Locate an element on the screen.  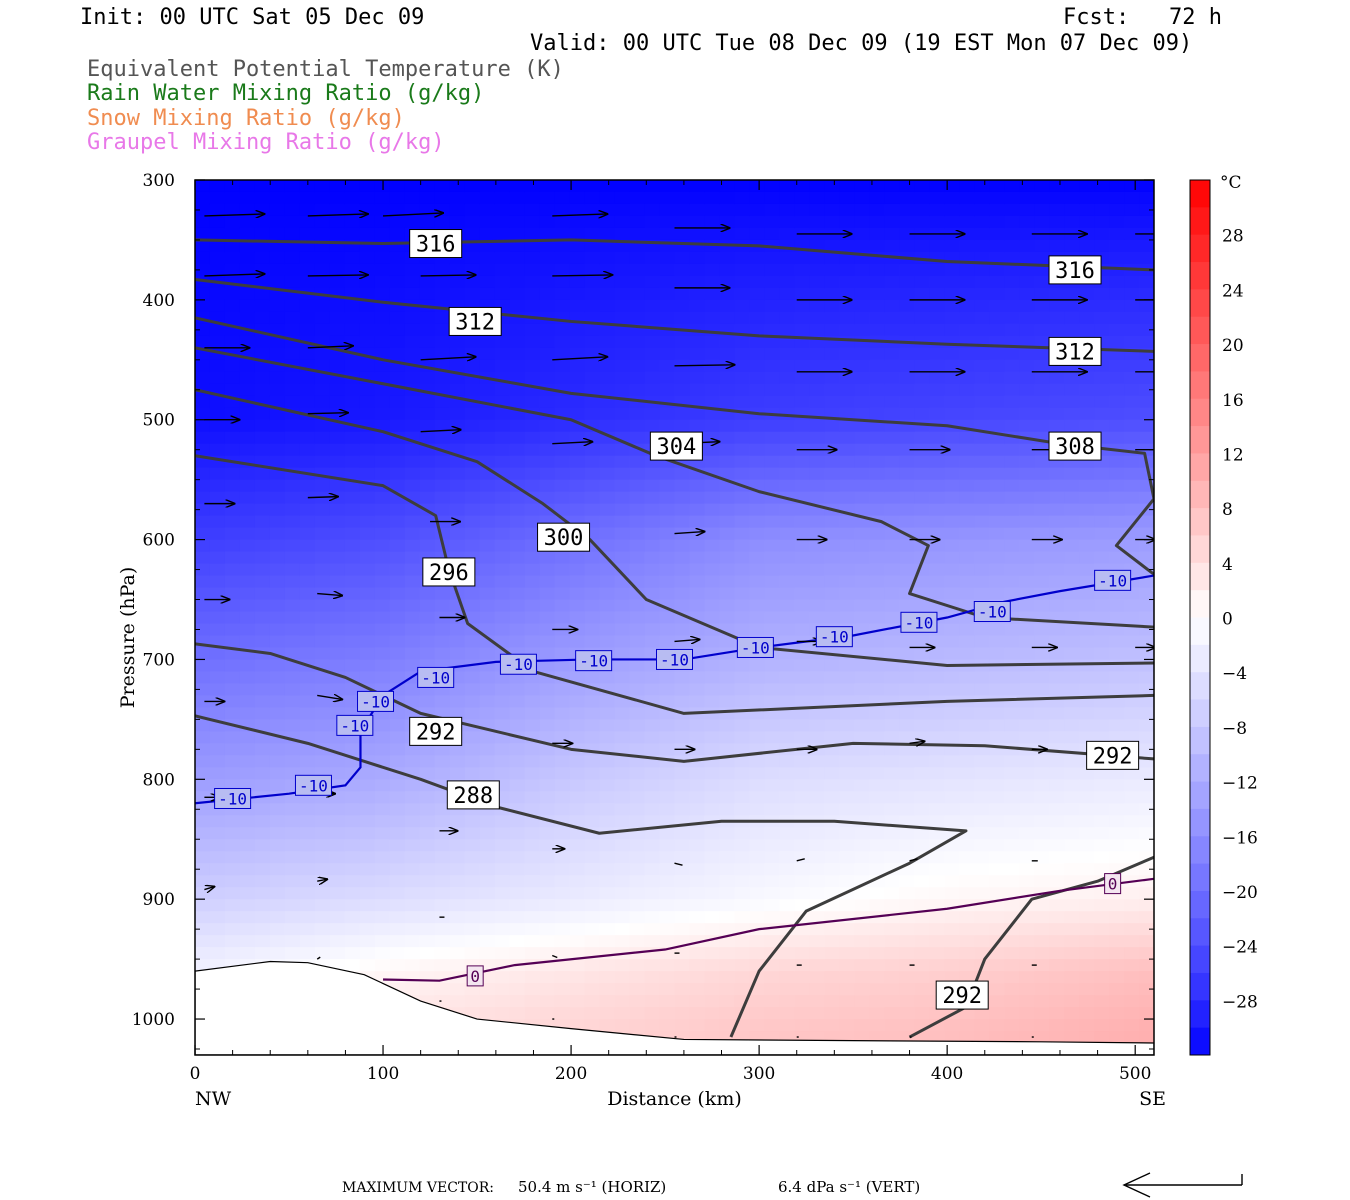
isotherm-label: -10 is located at coordinates (435, 677).